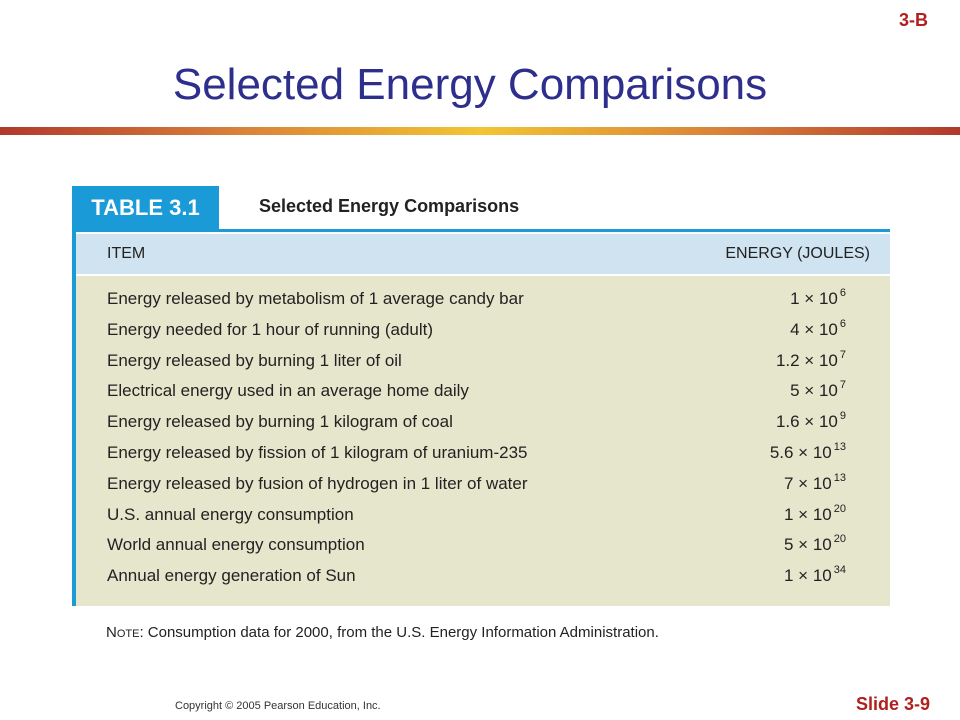 This screenshot has height=720, width=960. I want to click on energy-mantissa: 7 × 10, so click(808, 483).